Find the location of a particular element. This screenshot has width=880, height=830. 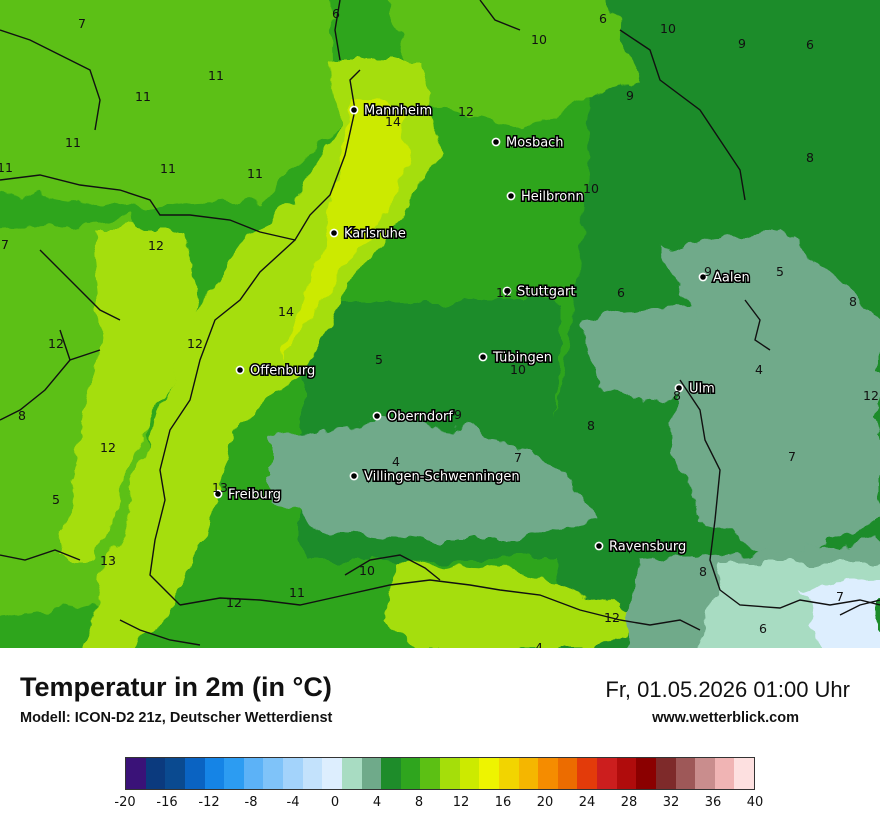

city-label: Oberndorf is located at coordinates (420, 417).